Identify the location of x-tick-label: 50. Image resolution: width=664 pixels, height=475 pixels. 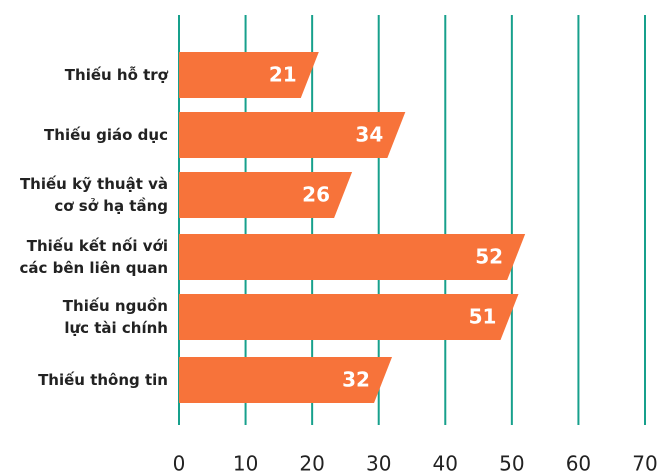
(511, 463).